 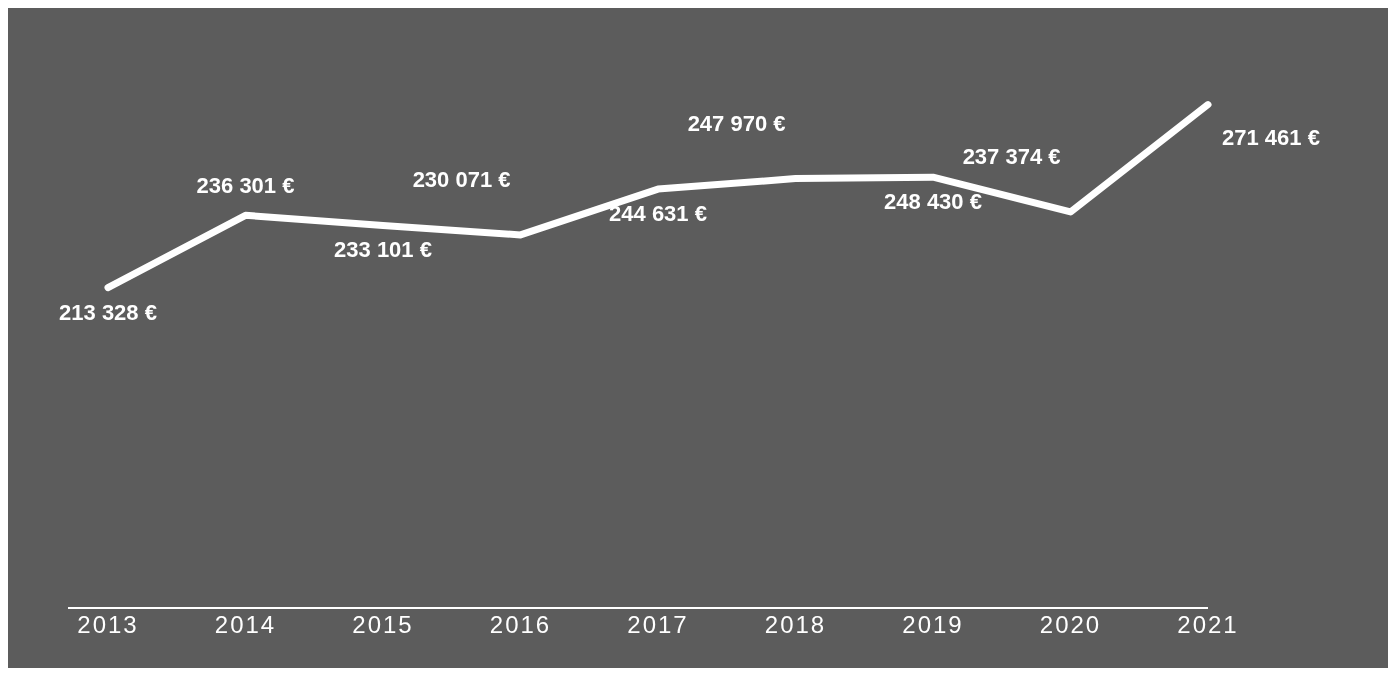 What do you see at coordinates (383, 625) in the screenshot?
I see `x-tick-label: 2015` at bounding box center [383, 625].